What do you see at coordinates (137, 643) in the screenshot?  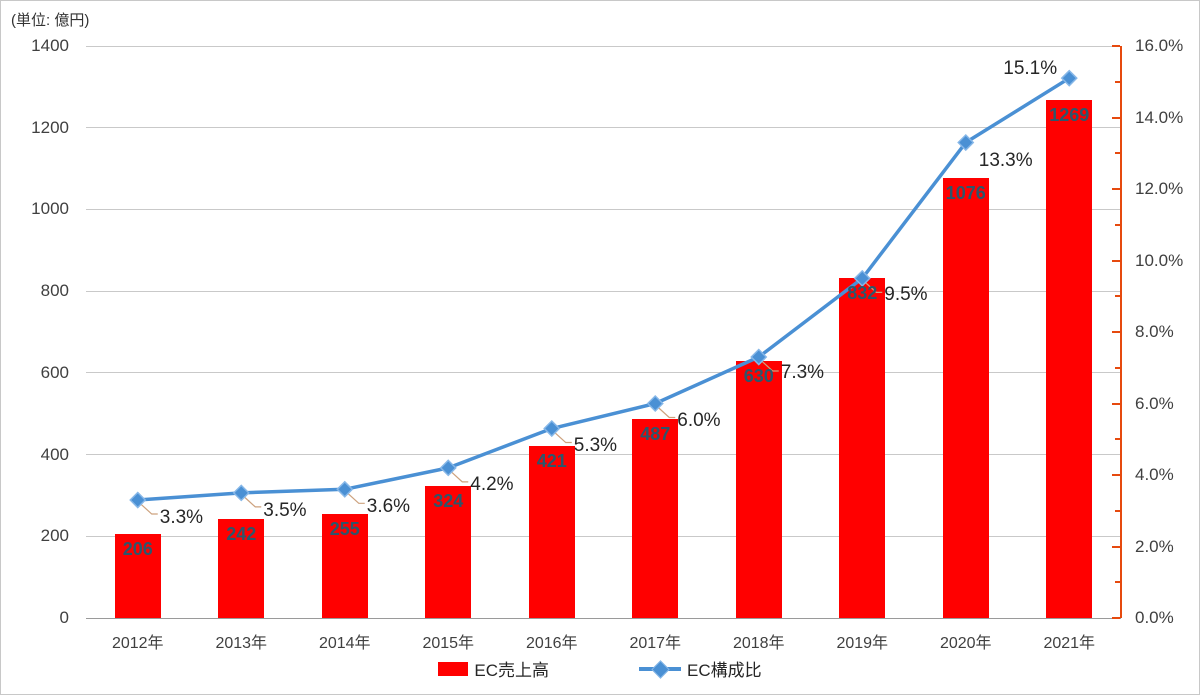 I see `x-axis-label: 2012年` at bounding box center [137, 643].